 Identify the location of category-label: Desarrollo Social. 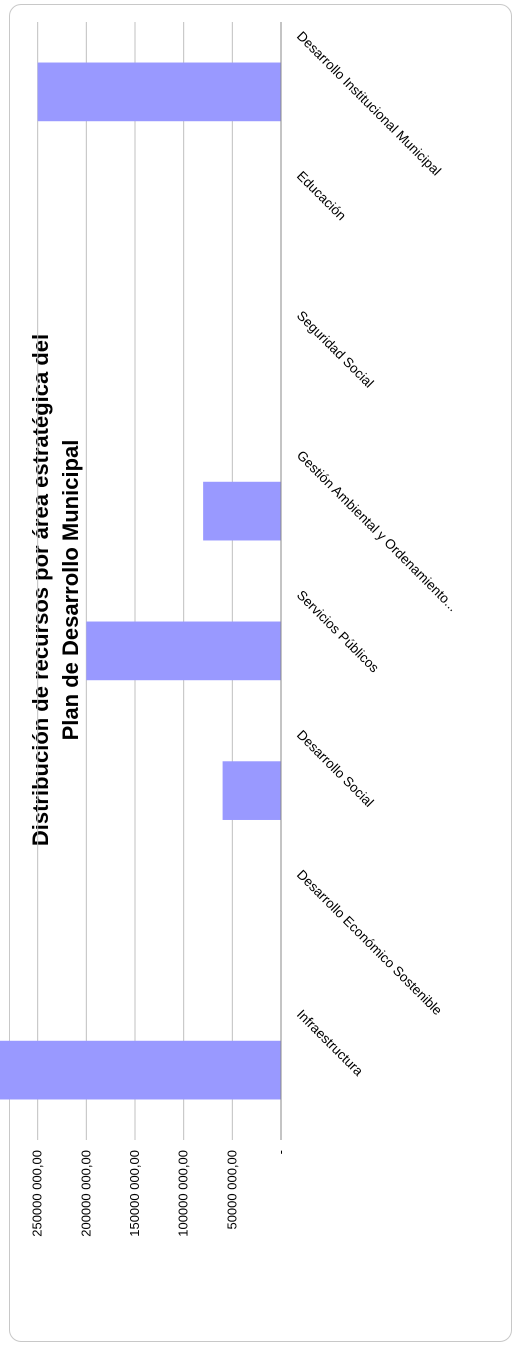
(335, 768).